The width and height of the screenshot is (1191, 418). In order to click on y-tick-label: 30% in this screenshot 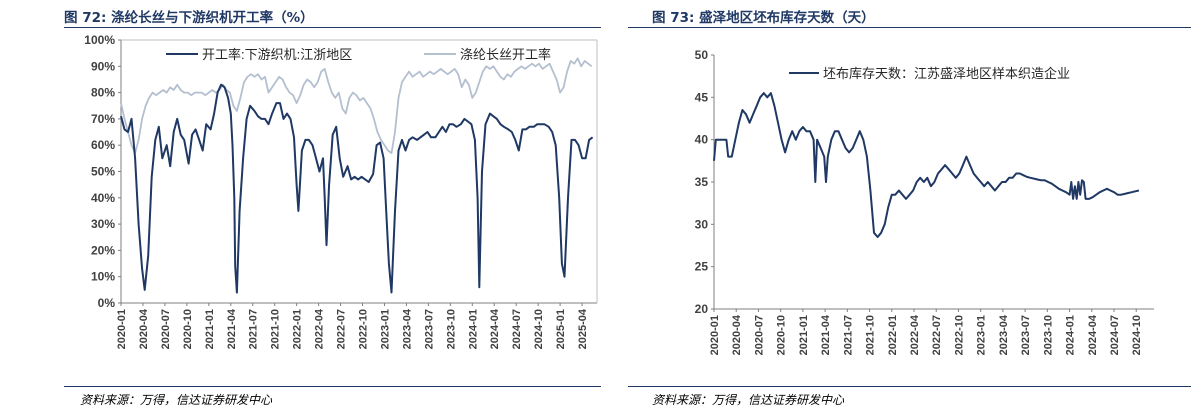, I will do `click(103, 224)`.